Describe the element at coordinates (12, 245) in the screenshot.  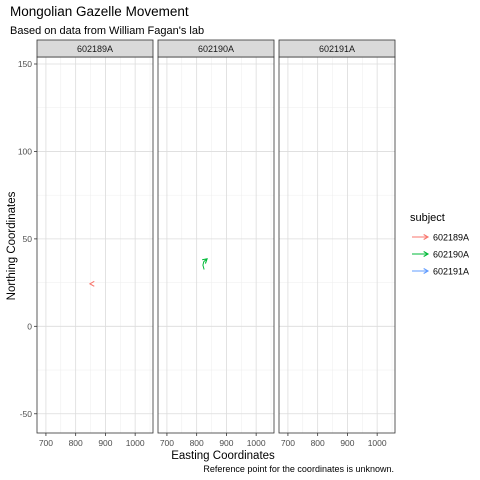
I see `y-axis-label: Northing Coordinates` at that location.